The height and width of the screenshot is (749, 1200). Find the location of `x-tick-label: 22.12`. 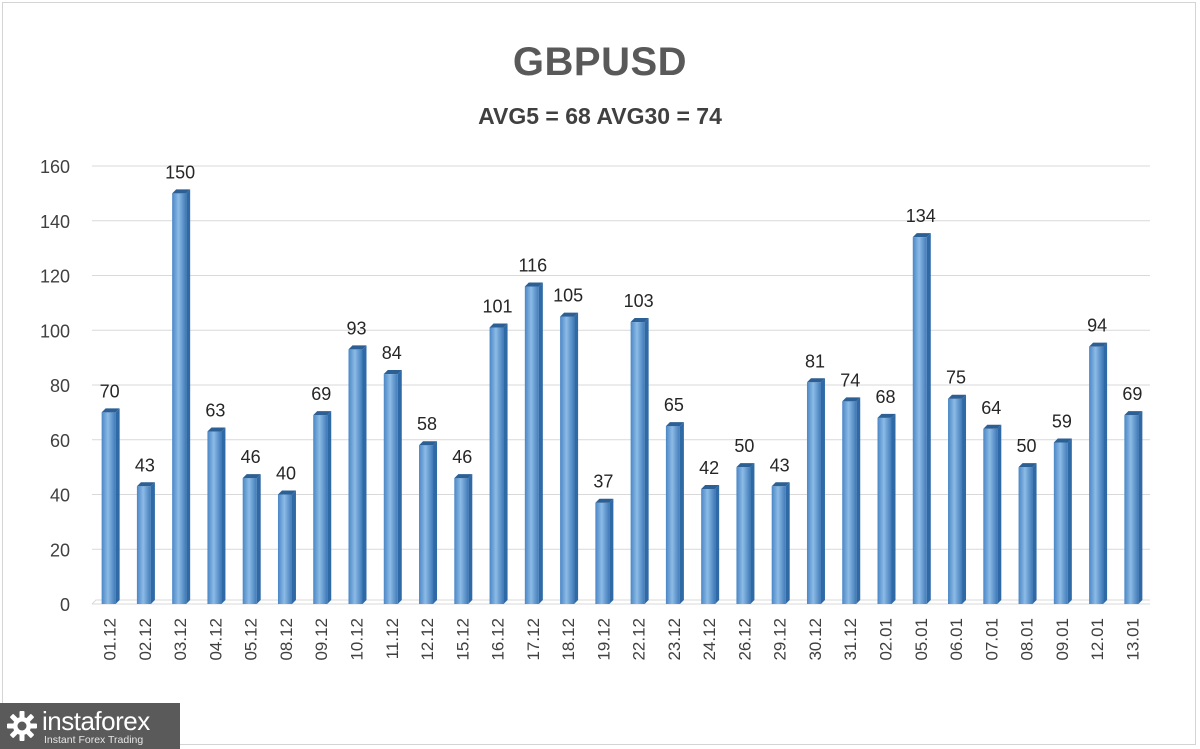

x-tick-label: 22.12 is located at coordinates (639, 639).